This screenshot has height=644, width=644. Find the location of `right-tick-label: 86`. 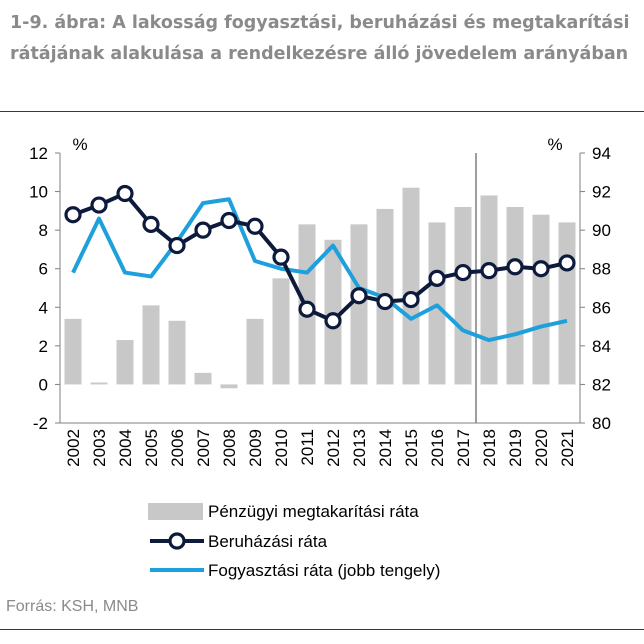

right-tick-label: 86 is located at coordinates (601, 307).